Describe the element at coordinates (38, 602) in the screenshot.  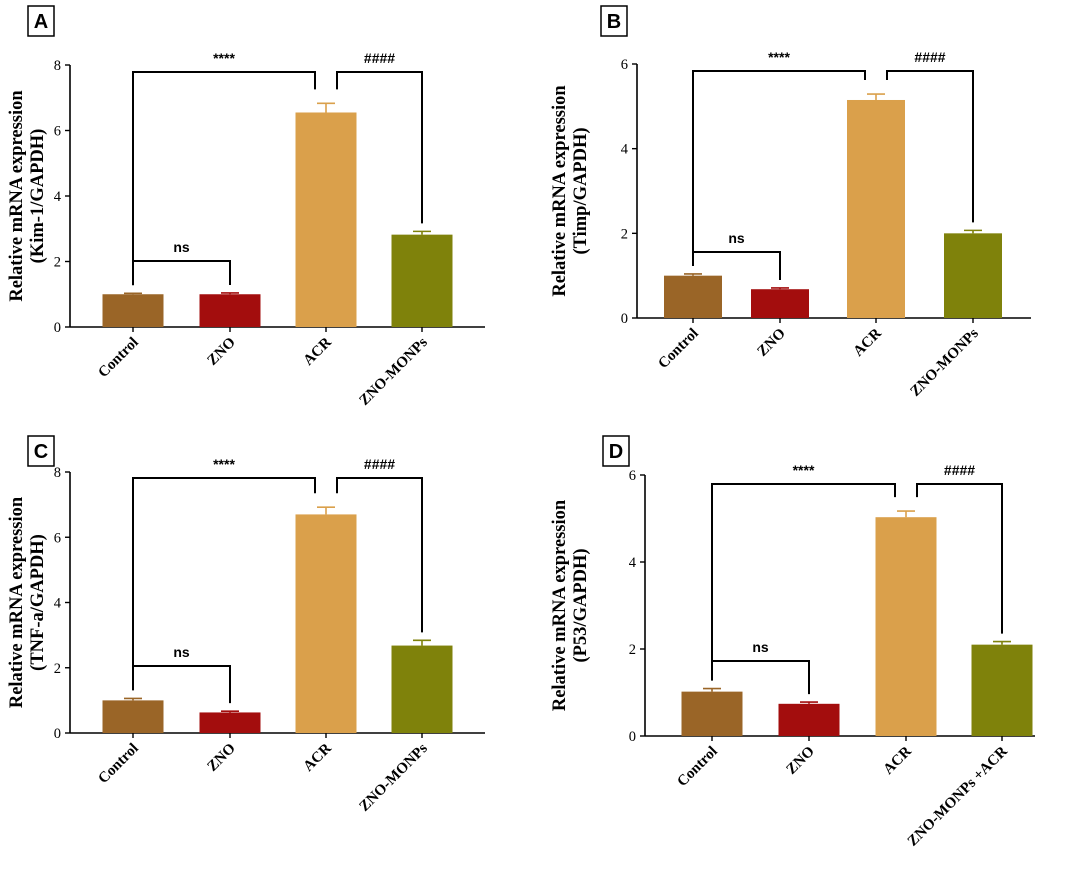
I see `y-axis-label-line2: (TNF-a/GAPDH)` at that location.